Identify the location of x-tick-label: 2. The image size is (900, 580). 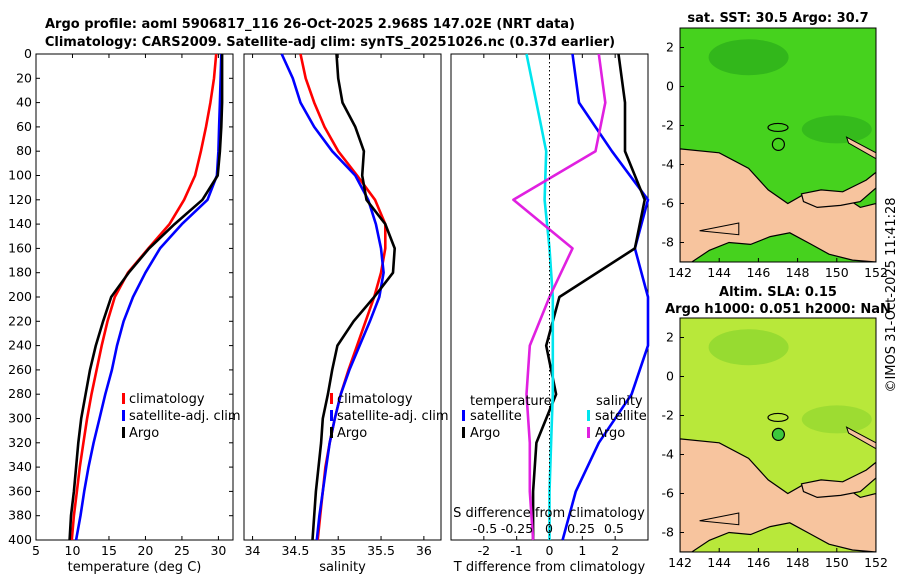
(615, 550).